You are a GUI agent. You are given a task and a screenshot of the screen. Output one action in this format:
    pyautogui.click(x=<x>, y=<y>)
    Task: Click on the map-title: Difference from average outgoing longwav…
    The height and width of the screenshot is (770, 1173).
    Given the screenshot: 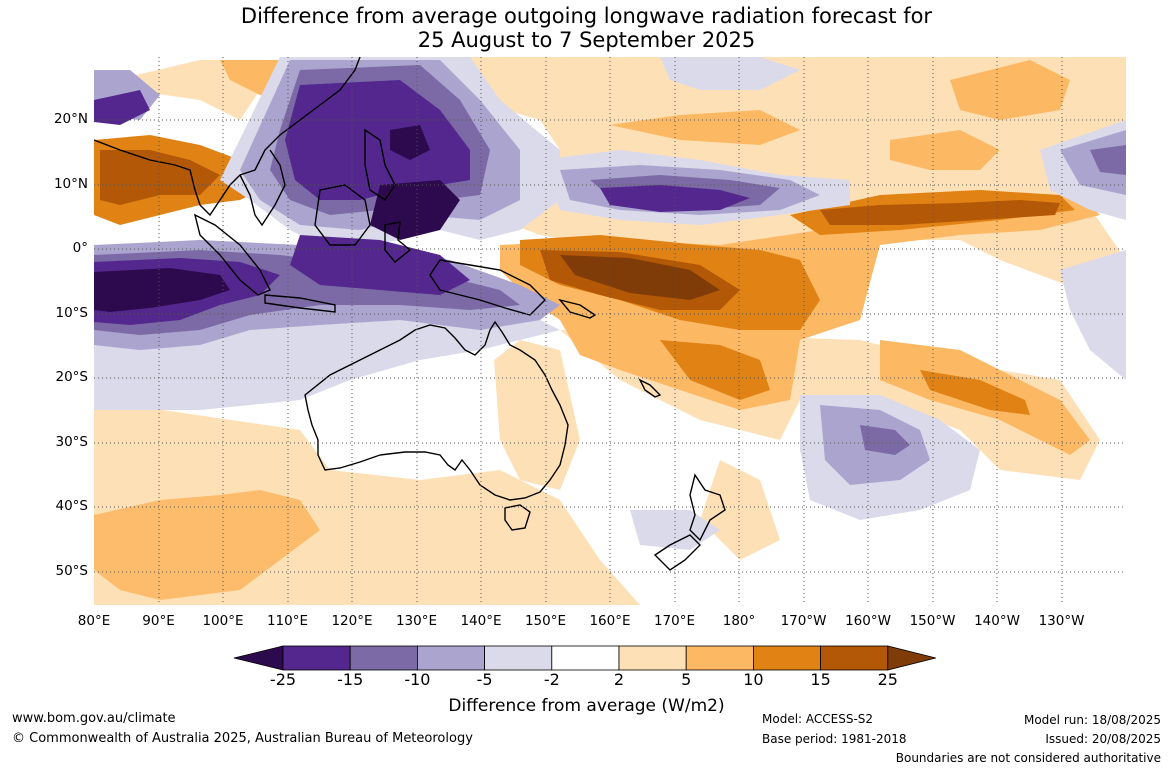 What is the action you would take?
    pyautogui.click(x=586, y=28)
    